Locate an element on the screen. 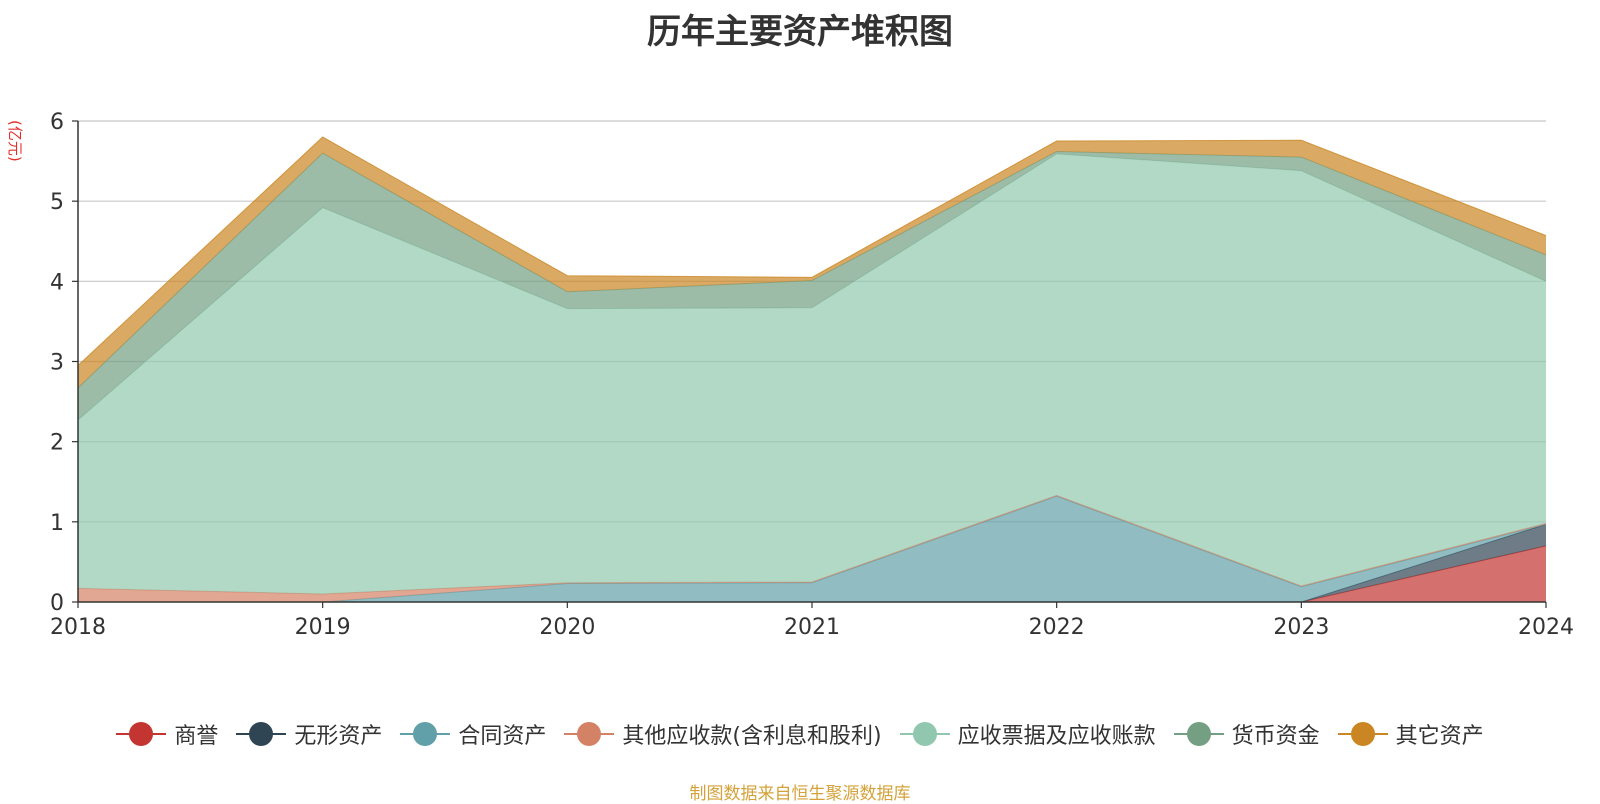  x-tick-label: 2020 is located at coordinates (567, 627).